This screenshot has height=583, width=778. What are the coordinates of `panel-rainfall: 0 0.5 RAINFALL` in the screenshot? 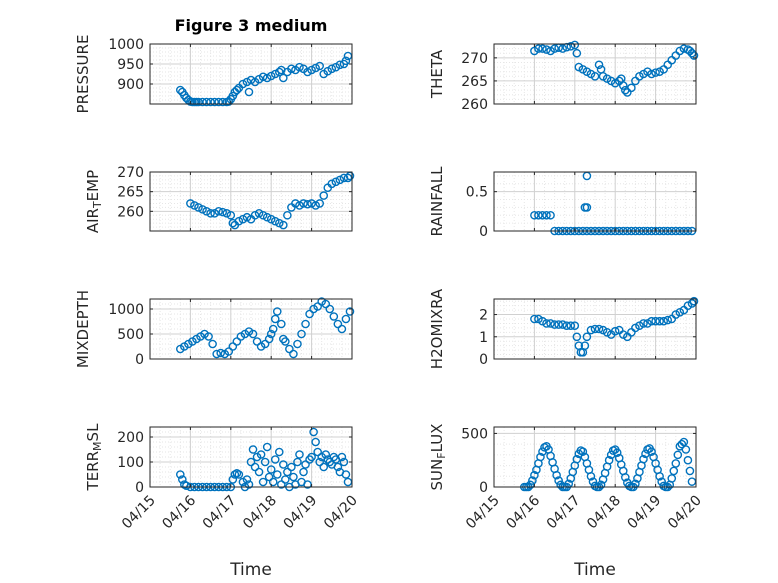 It's located at (562, 203).